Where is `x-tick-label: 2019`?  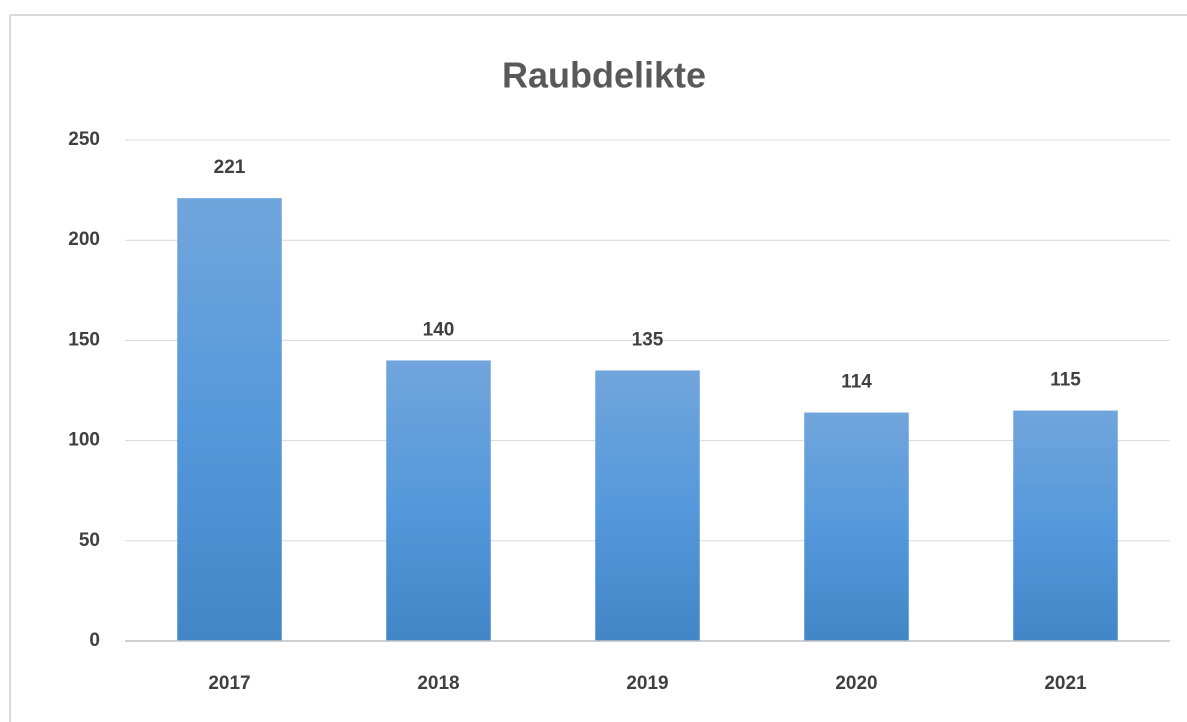 x-tick-label: 2019 is located at coordinates (647, 683).